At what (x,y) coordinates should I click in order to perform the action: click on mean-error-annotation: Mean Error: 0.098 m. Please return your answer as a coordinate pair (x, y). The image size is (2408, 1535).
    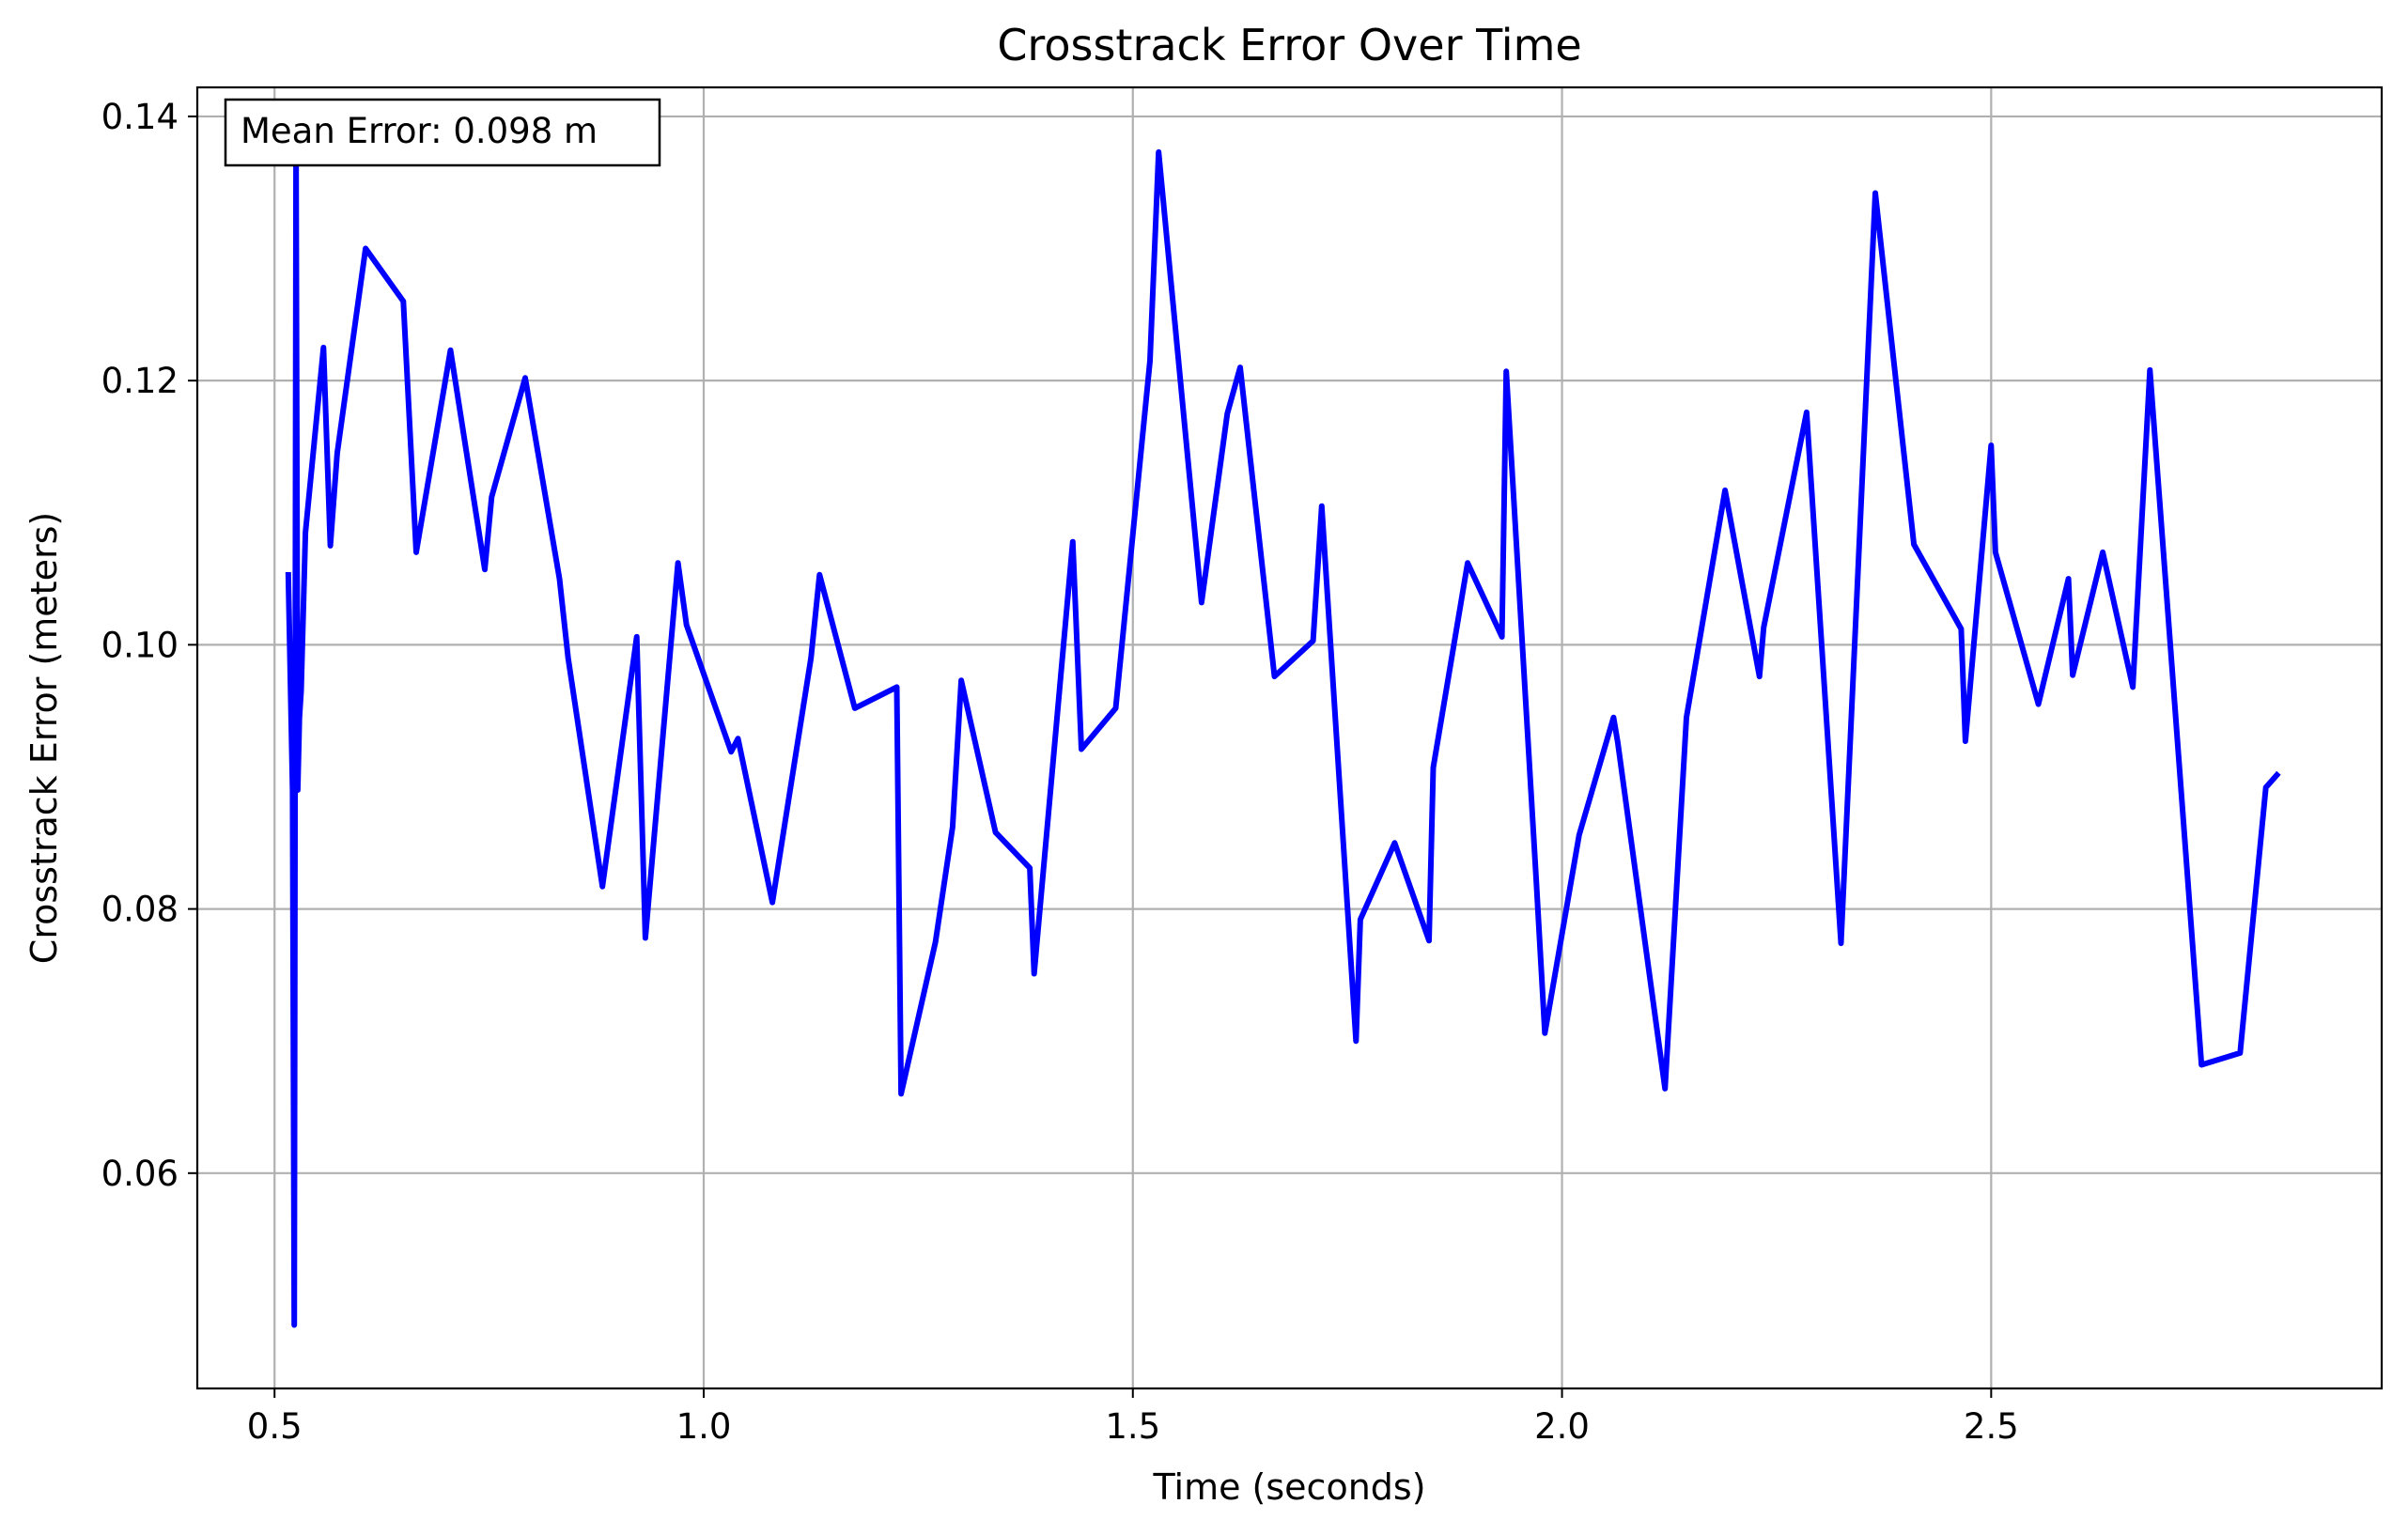
    Looking at the image, I should click on (442, 132).